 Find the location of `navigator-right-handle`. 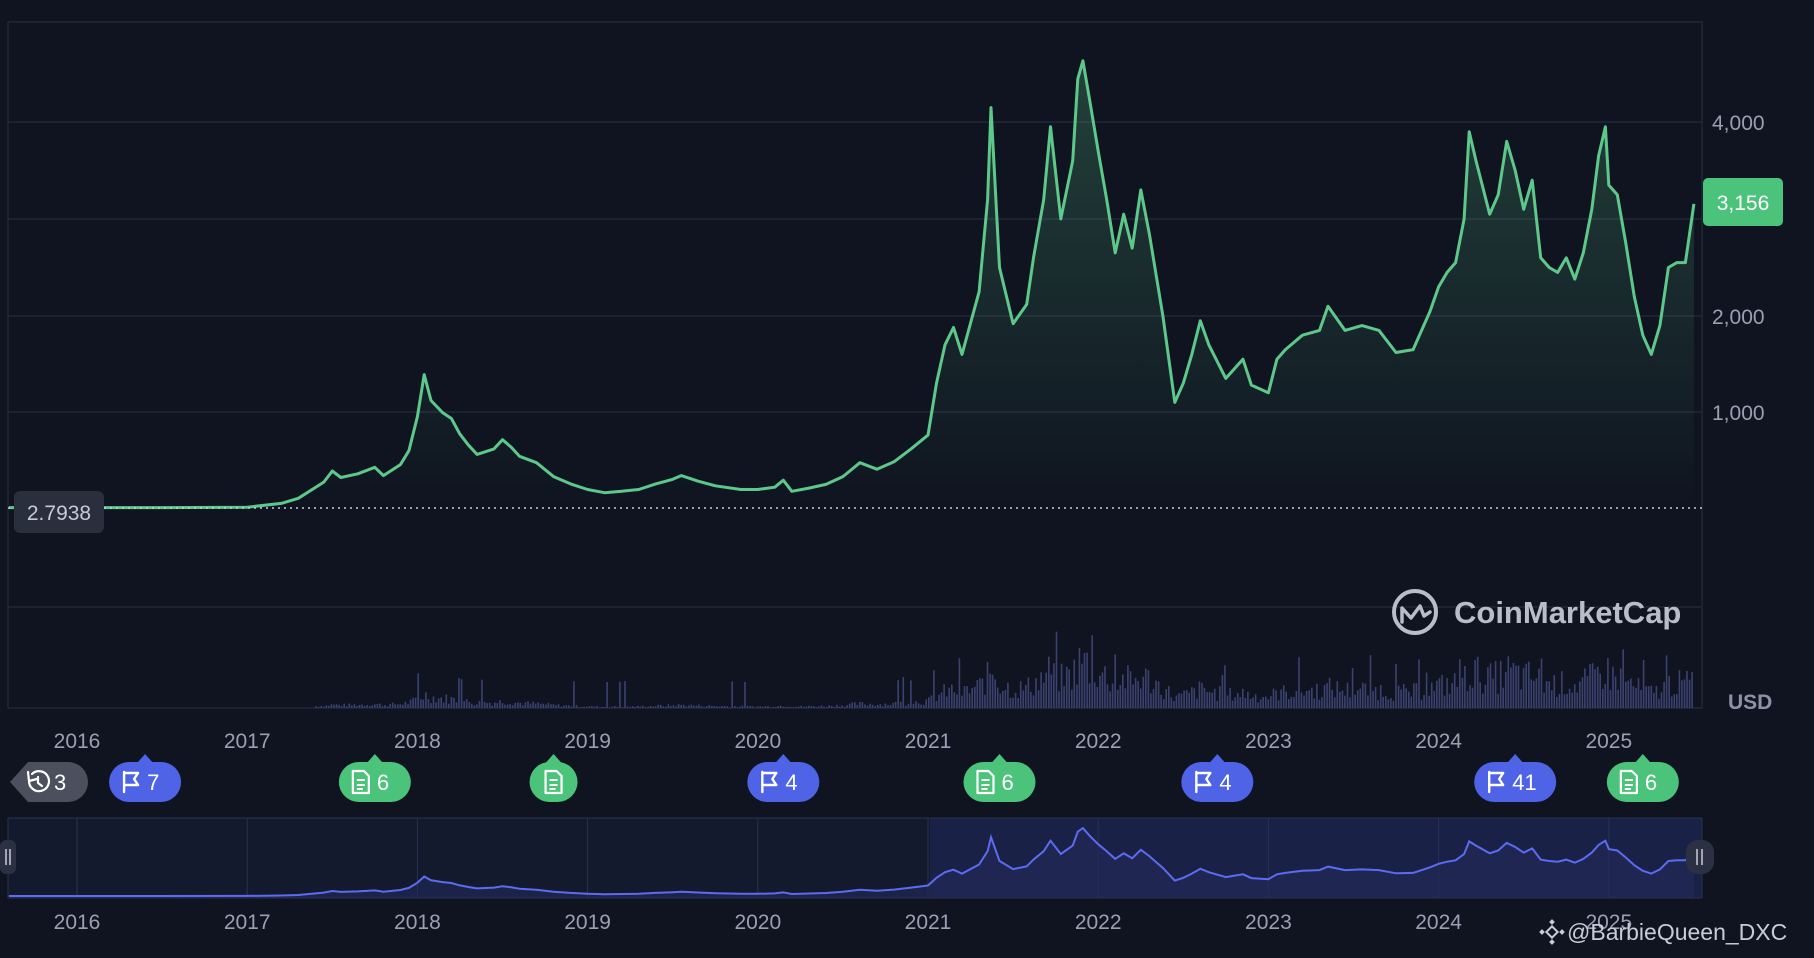

navigator-right-handle is located at coordinates (1700, 857).